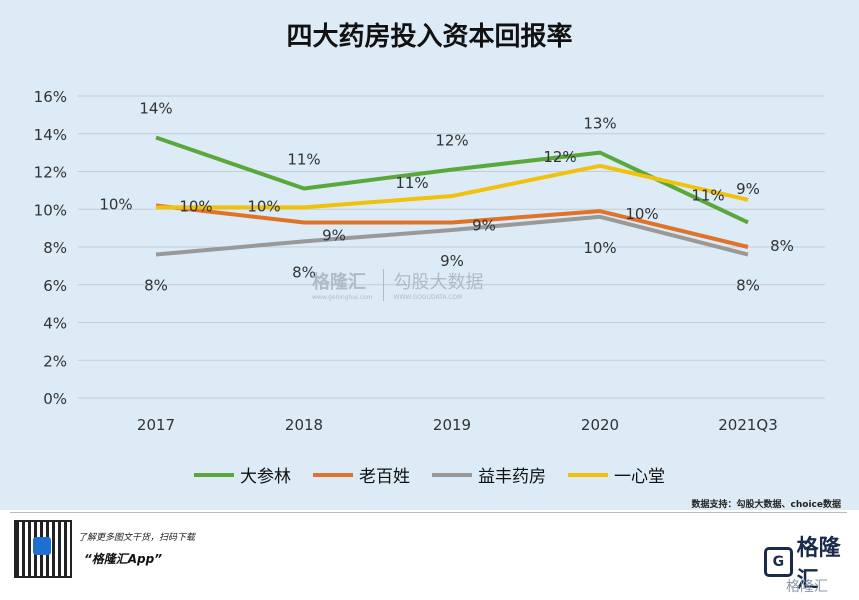 This screenshot has height=600, width=859. What do you see at coordinates (55, 286) in the screenshot?
I see `y-tick-label: 6%` at bounding box center [55, 286].